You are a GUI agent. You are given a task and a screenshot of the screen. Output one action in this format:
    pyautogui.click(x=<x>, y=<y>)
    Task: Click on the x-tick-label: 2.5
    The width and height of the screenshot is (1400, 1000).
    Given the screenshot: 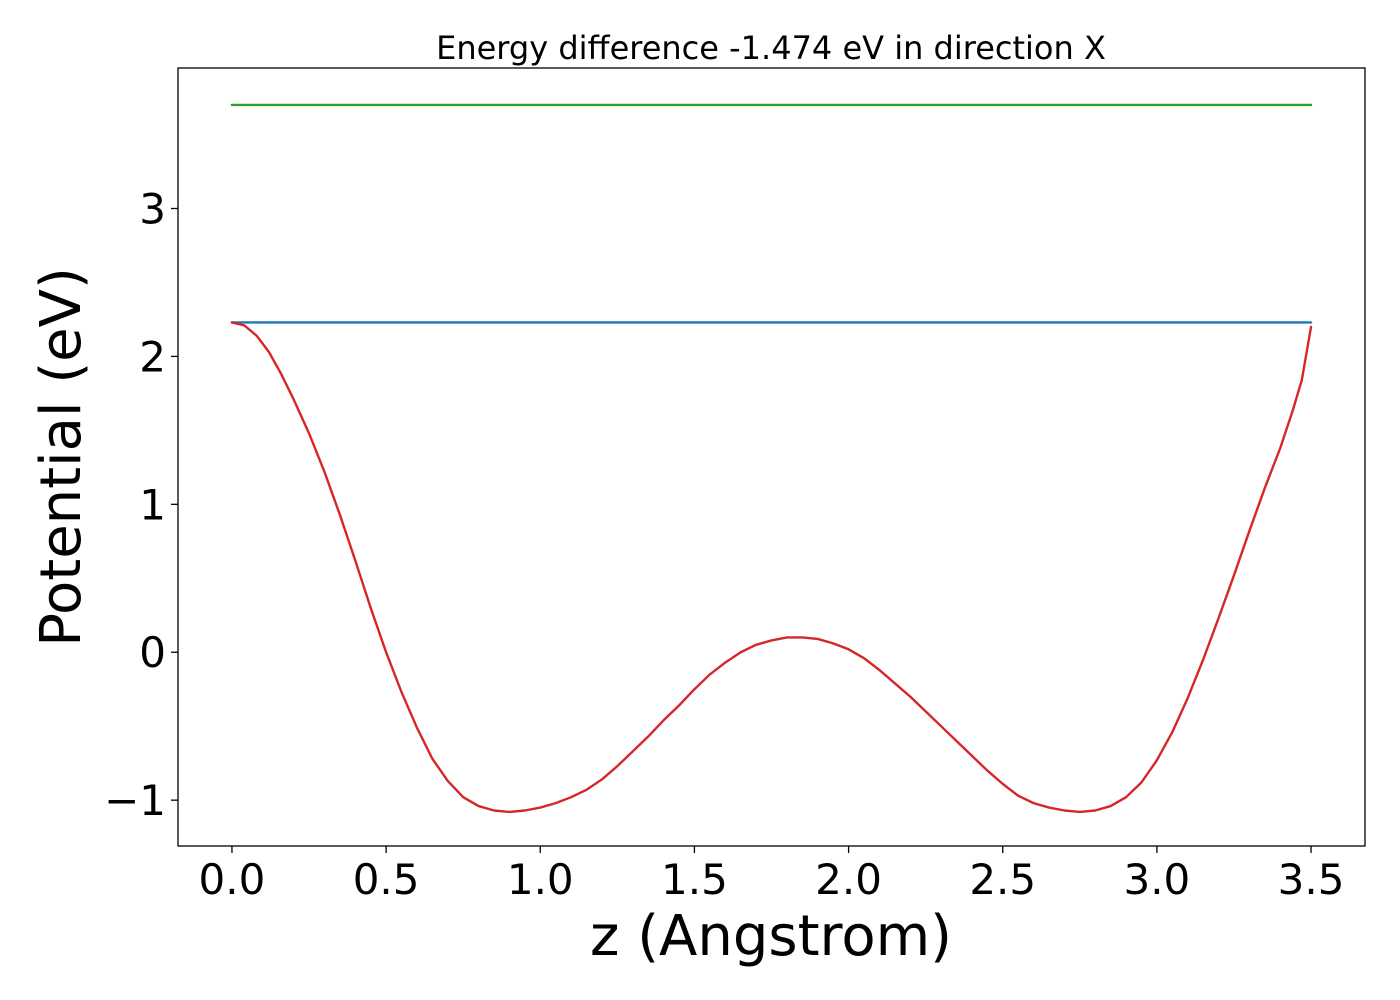 What is the action you would take?
    pyautogui.click(x=1002, y=879)
    